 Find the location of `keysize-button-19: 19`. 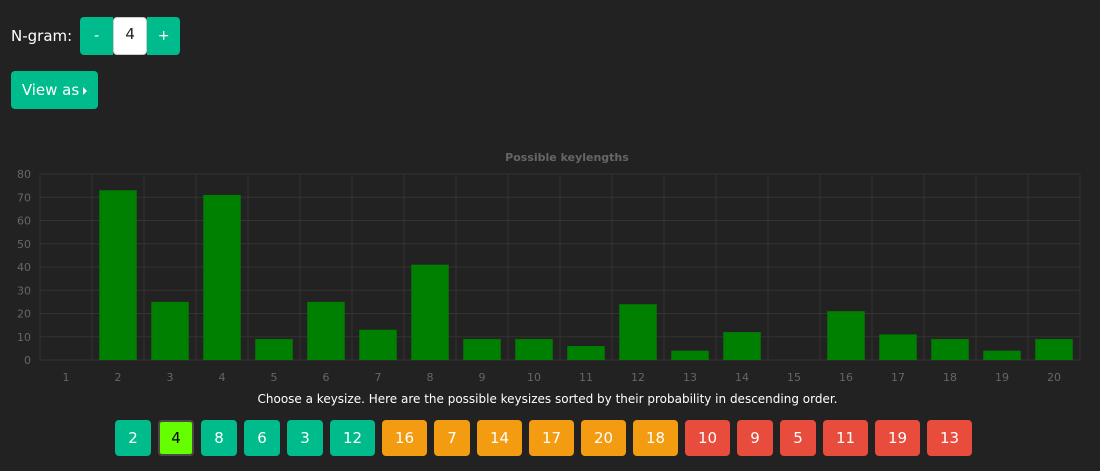

keysize-button-19: 19 is located at coordinates (897, 438).